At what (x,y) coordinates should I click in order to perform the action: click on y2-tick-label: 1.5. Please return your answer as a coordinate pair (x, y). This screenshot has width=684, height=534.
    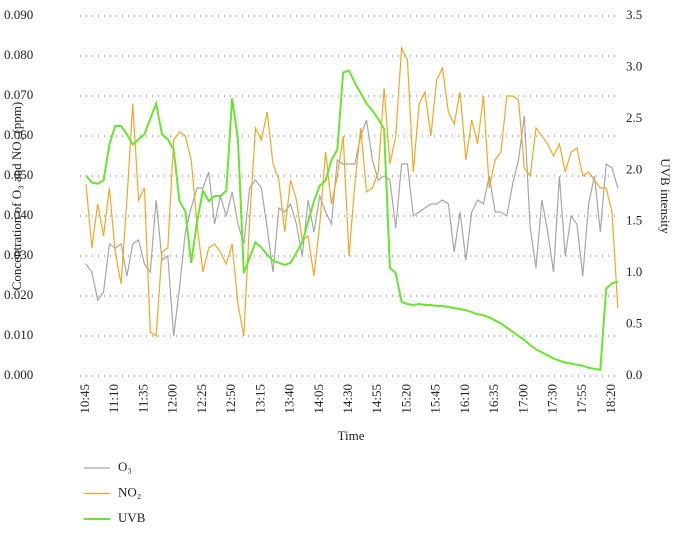
    Looking at the image, I should click on (634, 220).